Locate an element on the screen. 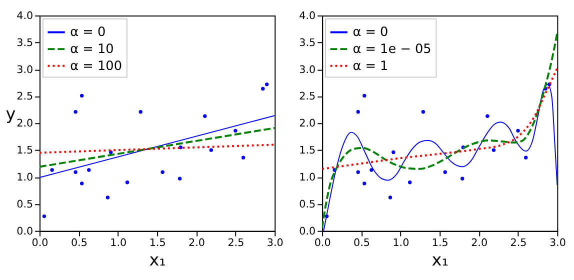 The height and width of the screenshot is (280, 574). legend-label: α = 100 is located at coordinates (96, 66).